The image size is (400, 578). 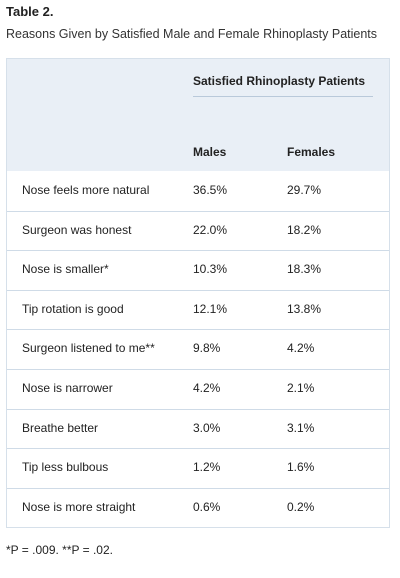 I want to click on cell-value: 0.2%, so click(x=301, y=506).